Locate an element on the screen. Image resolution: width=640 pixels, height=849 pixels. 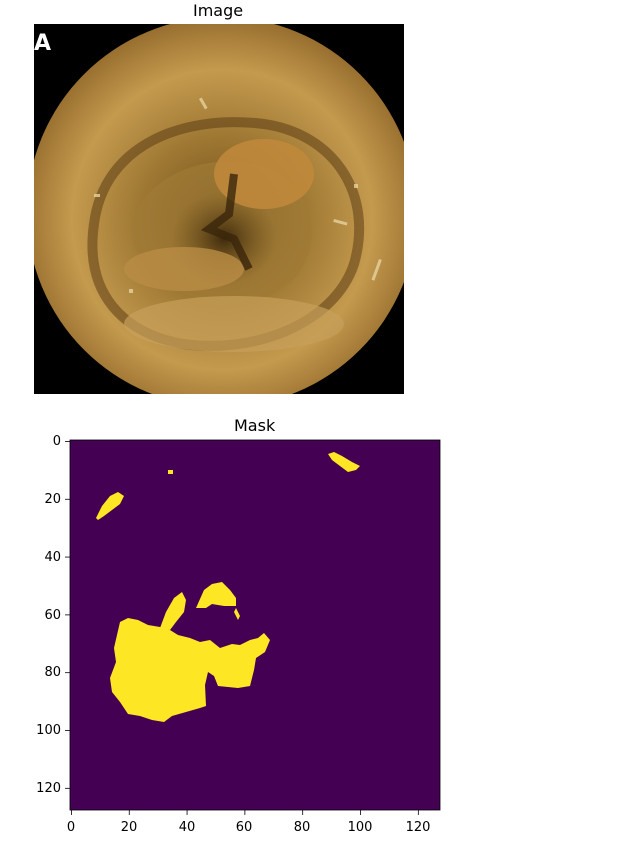
mask-region-finger is located at coordinates (173, 611).